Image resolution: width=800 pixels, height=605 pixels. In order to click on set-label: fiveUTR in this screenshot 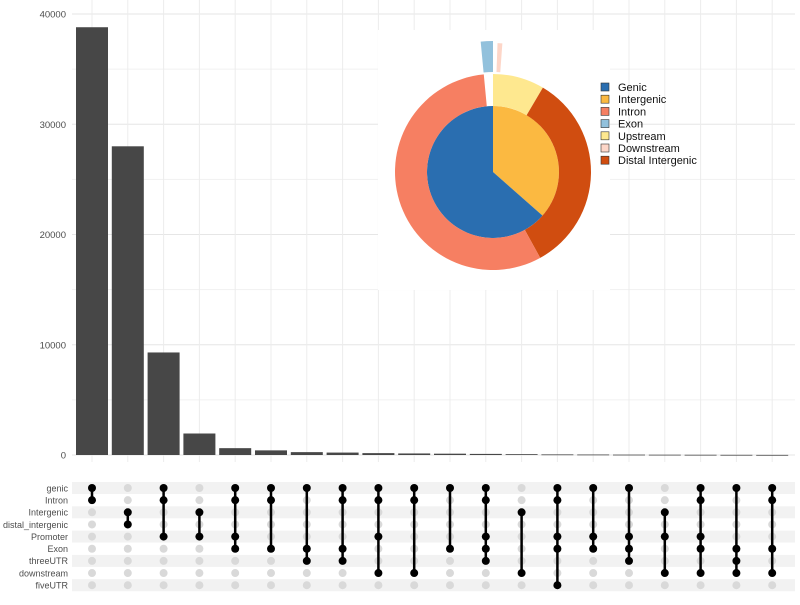, I will do `click(51, 586)`.